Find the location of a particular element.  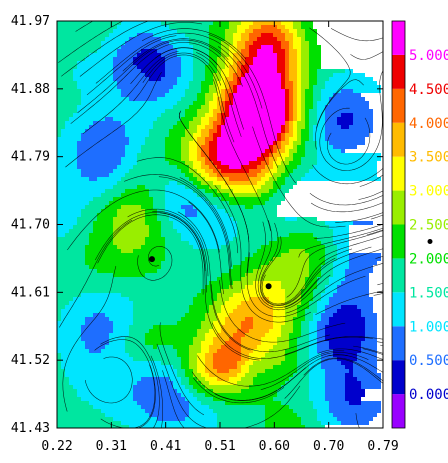

y-tick-label: 41.79 is located at coordinates (30, 157).